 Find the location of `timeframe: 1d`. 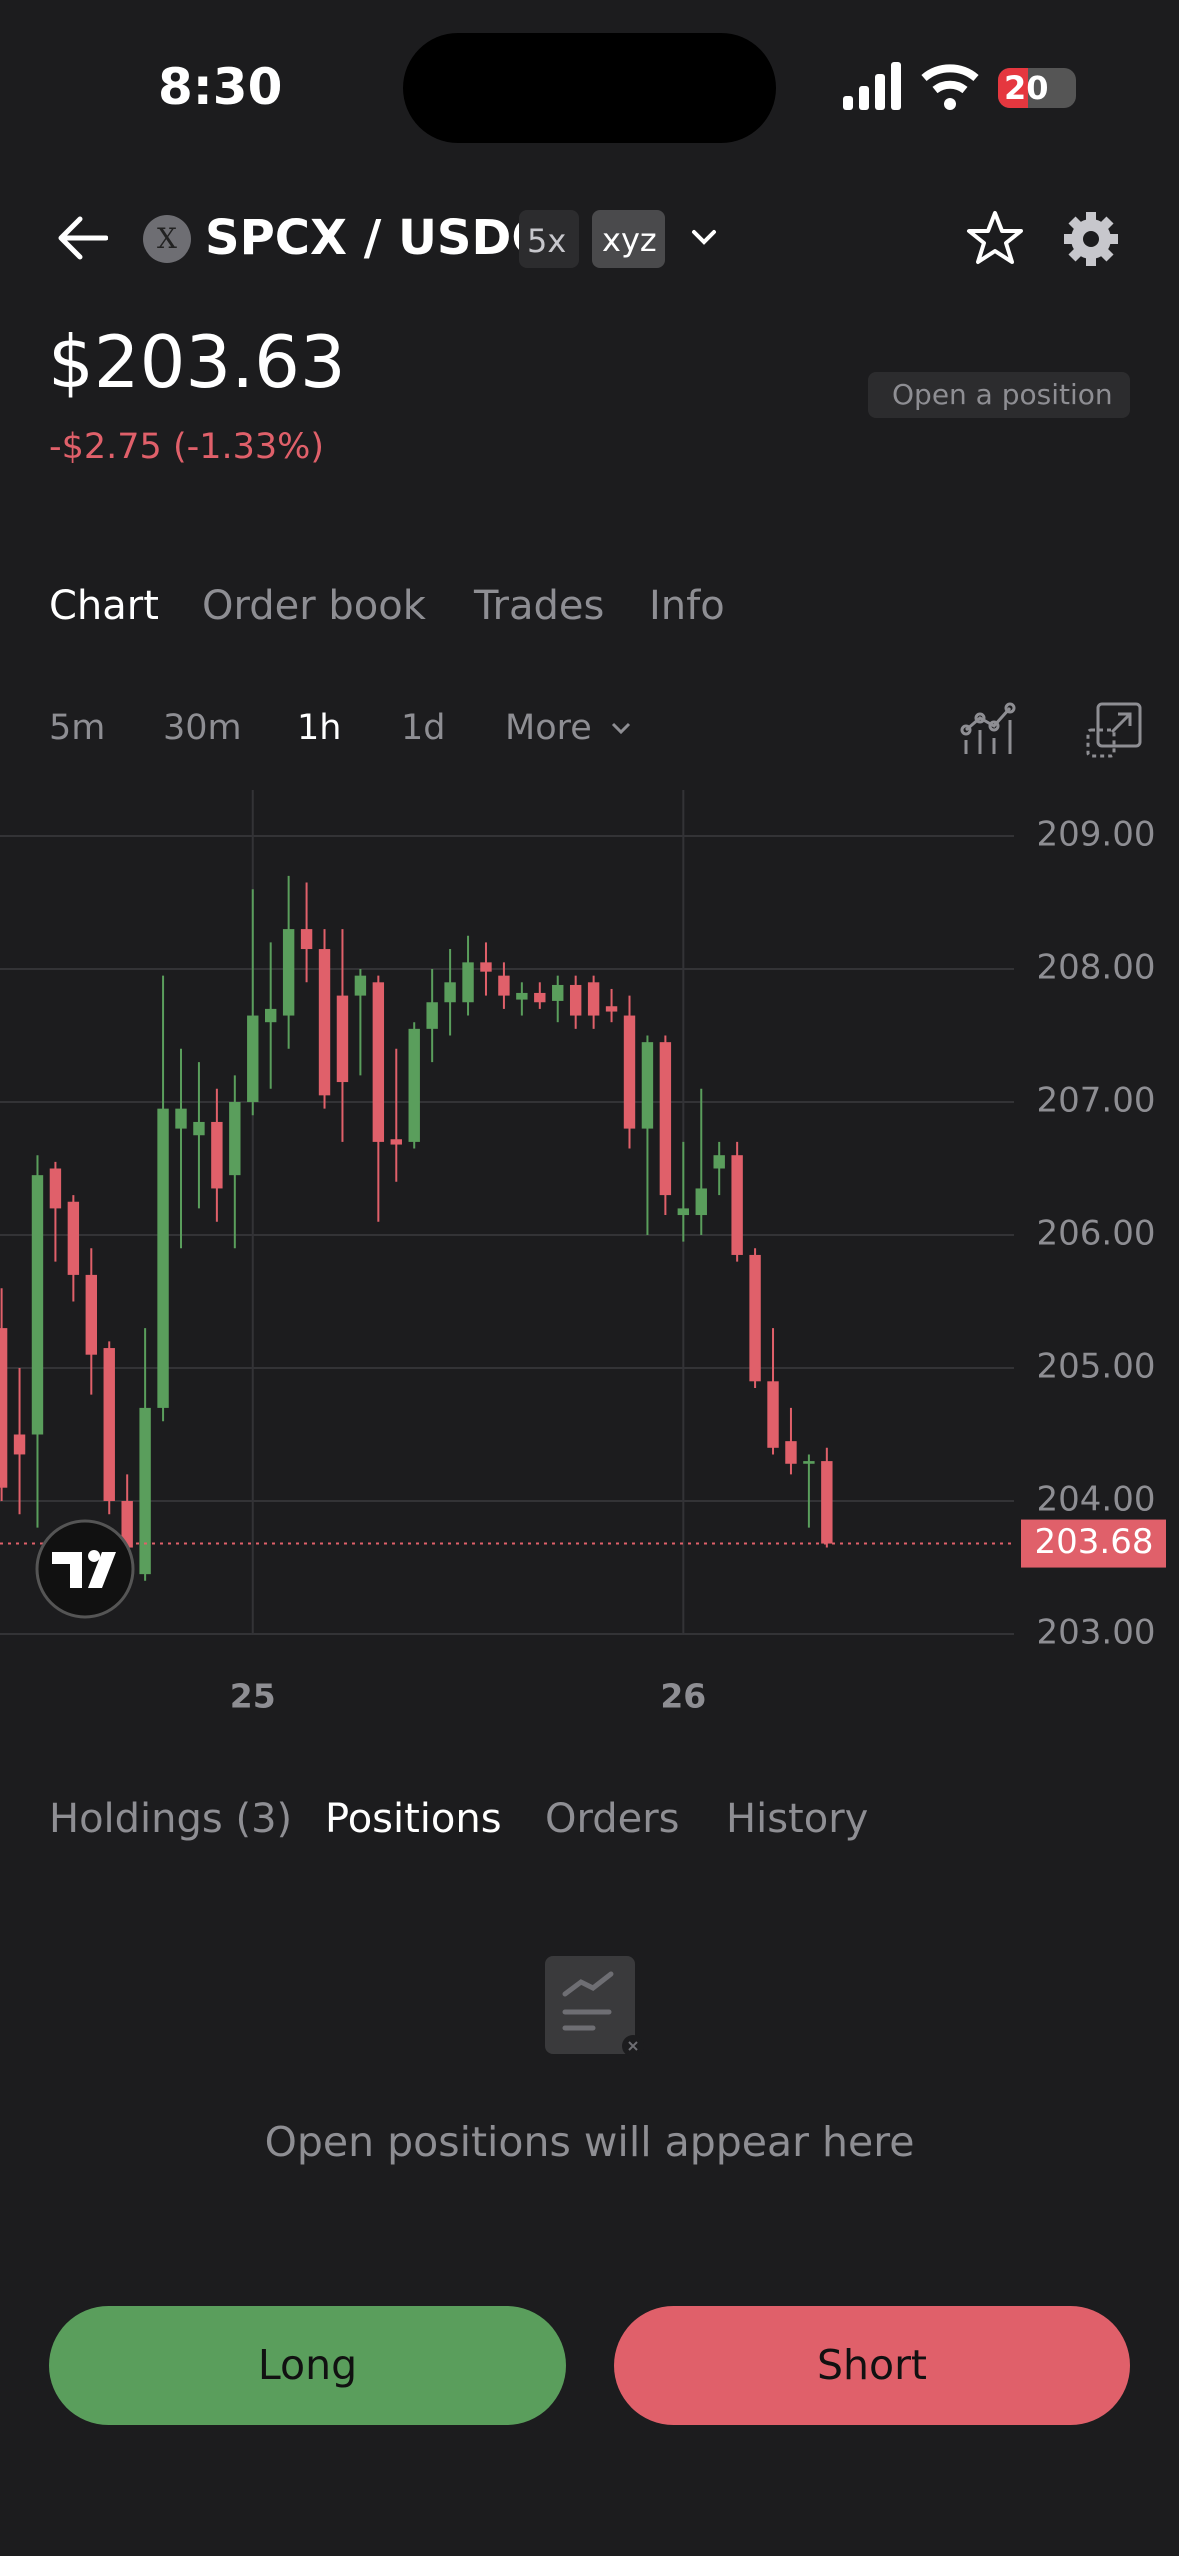

timeframe: 1d is located at coordinates (423, 728).